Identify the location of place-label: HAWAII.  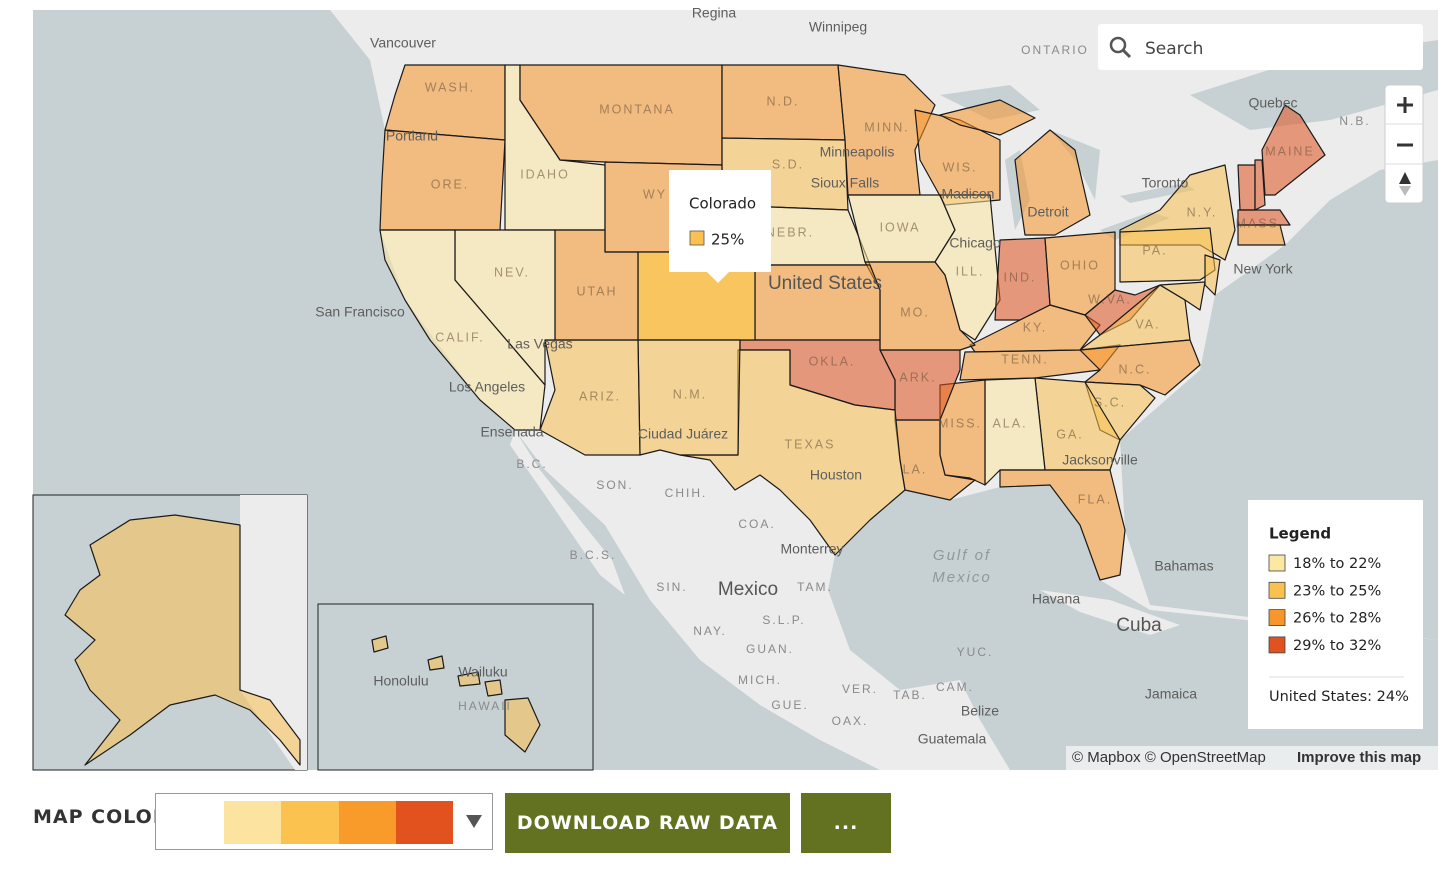
(485, 706).